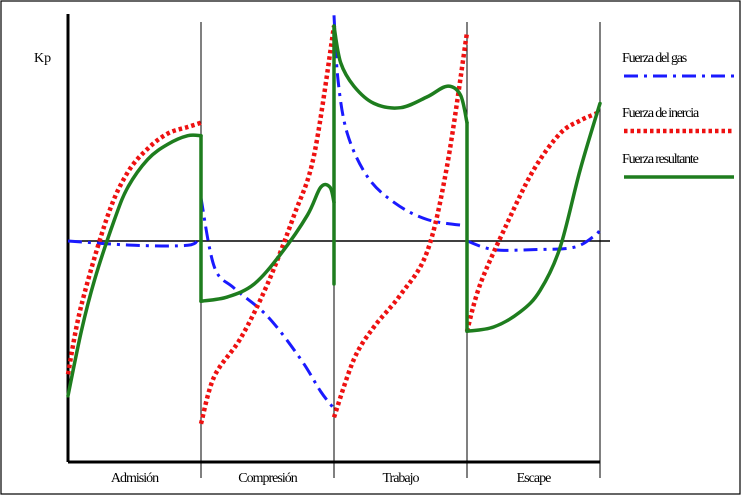  I want to click on phase-label: Compresión, so click(267, 478).